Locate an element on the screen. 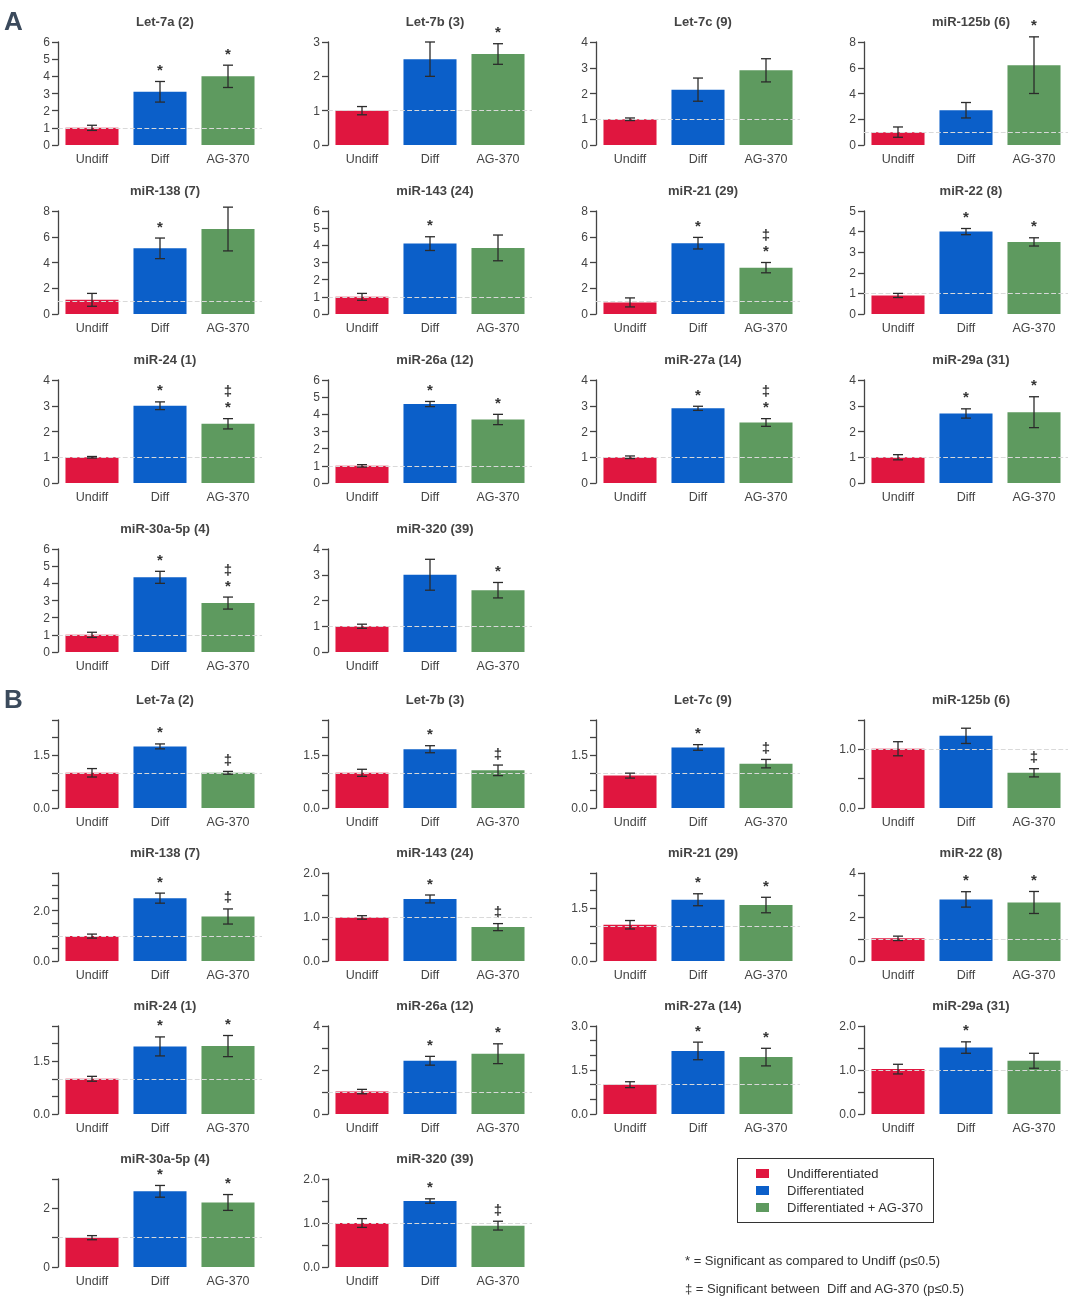  data-label: ‡ * is located at coordinates (766, 242).